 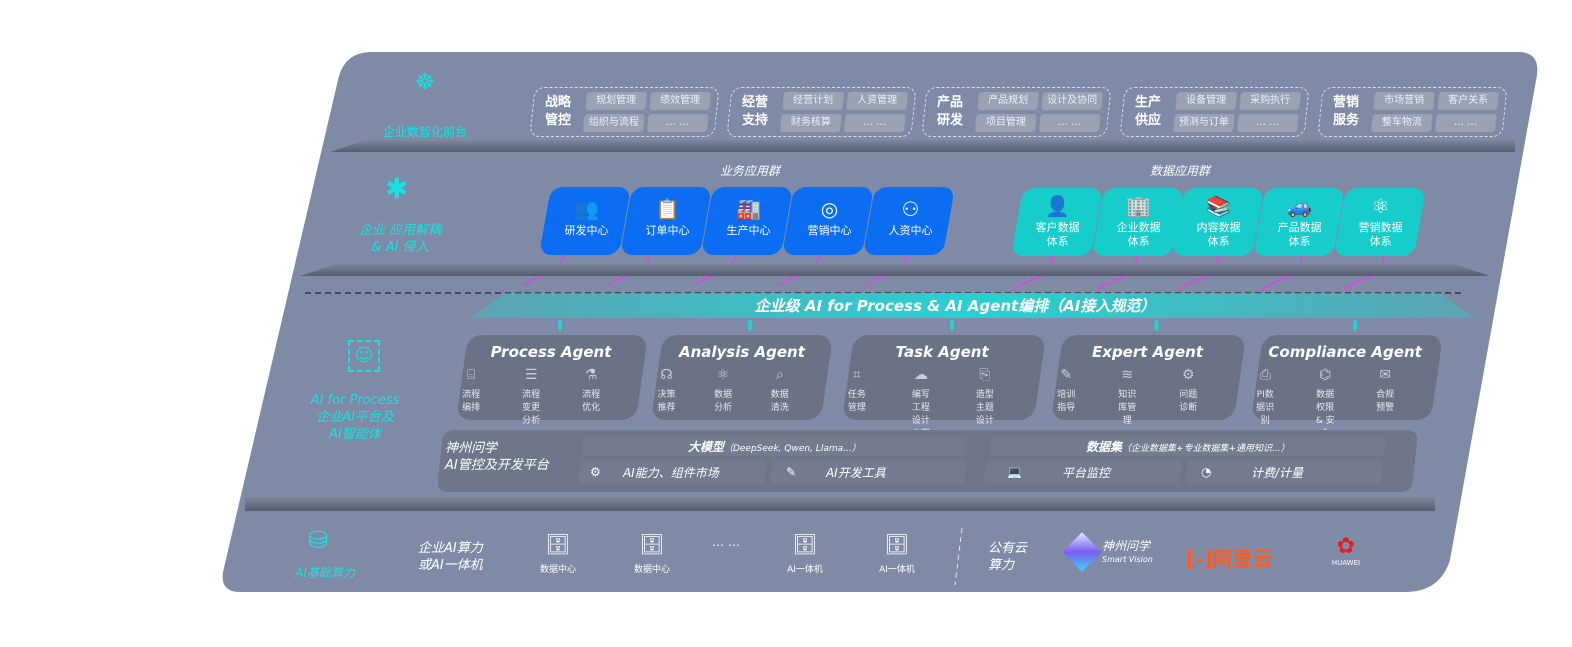 What do you see at coordinates (1346, 120) in the screenshot?
I see `domain-title-line2: 服务` at bounding box center [1346, 120].